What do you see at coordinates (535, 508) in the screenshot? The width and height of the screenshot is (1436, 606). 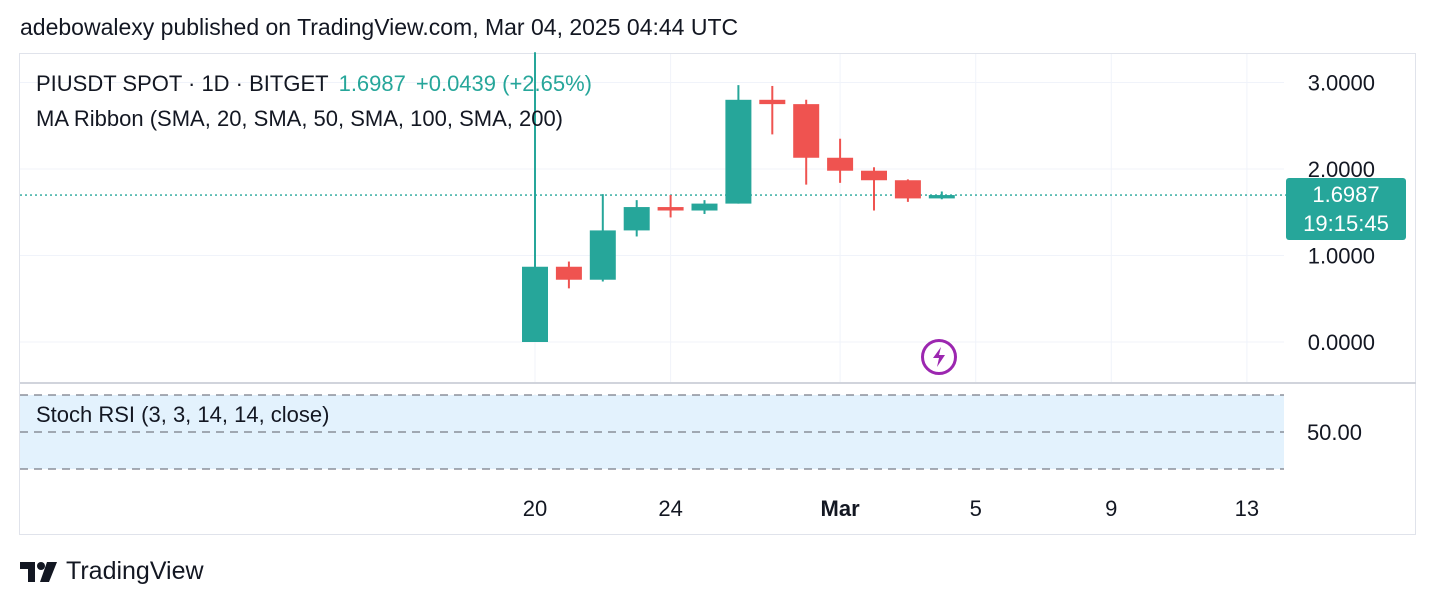 I see `x-tick-label: 20` at bounding box center [535, 508].